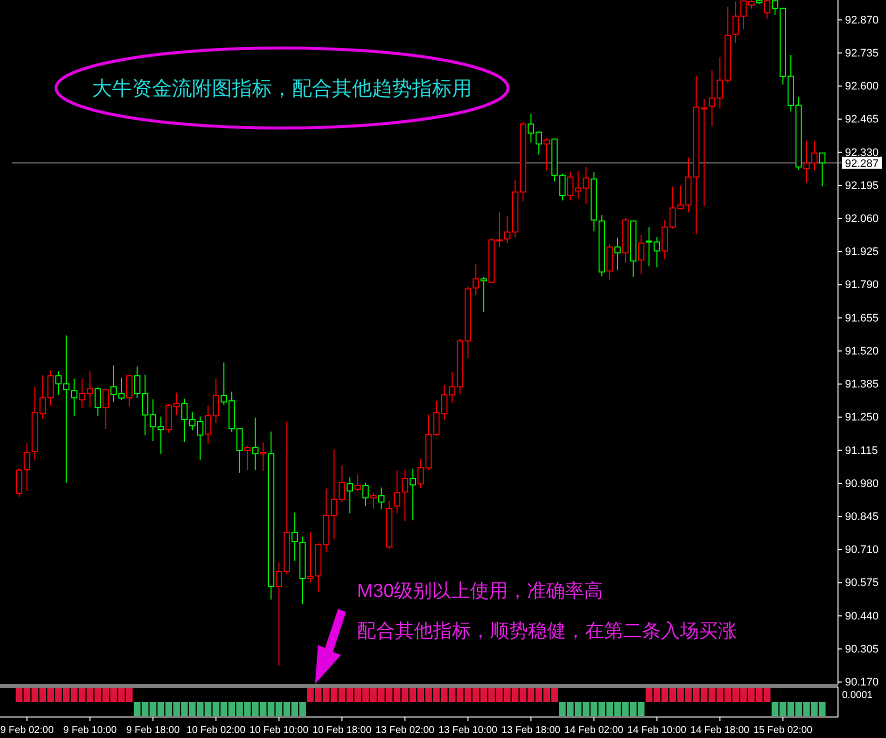  What do you see at coordinates (861, 450) in the screenshot?
I see `y-tick-label: 91.115` at bounding box center [861, 450].